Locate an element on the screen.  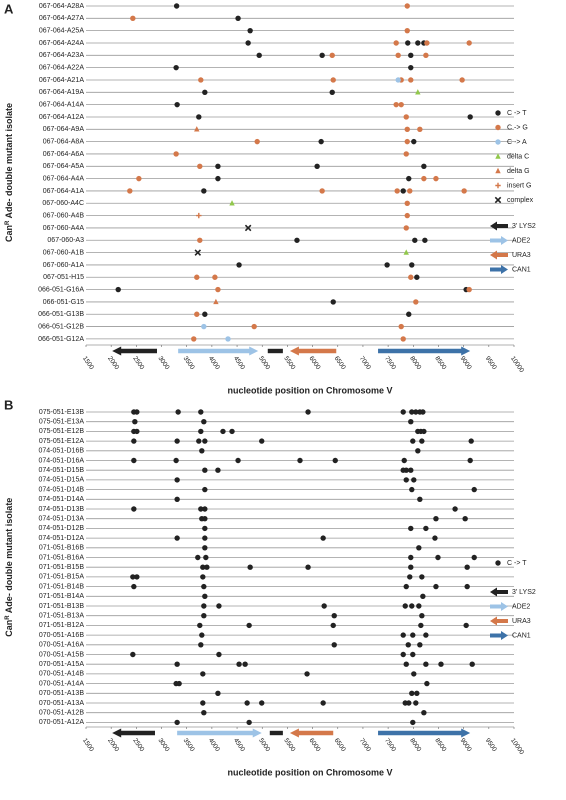
y-tick-label: 070-051-A13A is located at coordinates (61, 703).